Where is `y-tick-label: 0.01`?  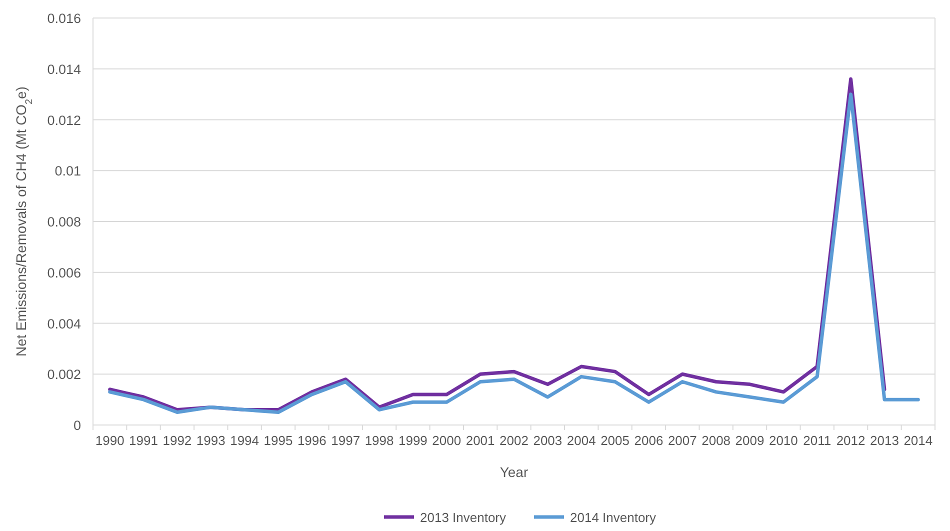
y-tick-label: 0.01 is located at coordinates (67, 171).